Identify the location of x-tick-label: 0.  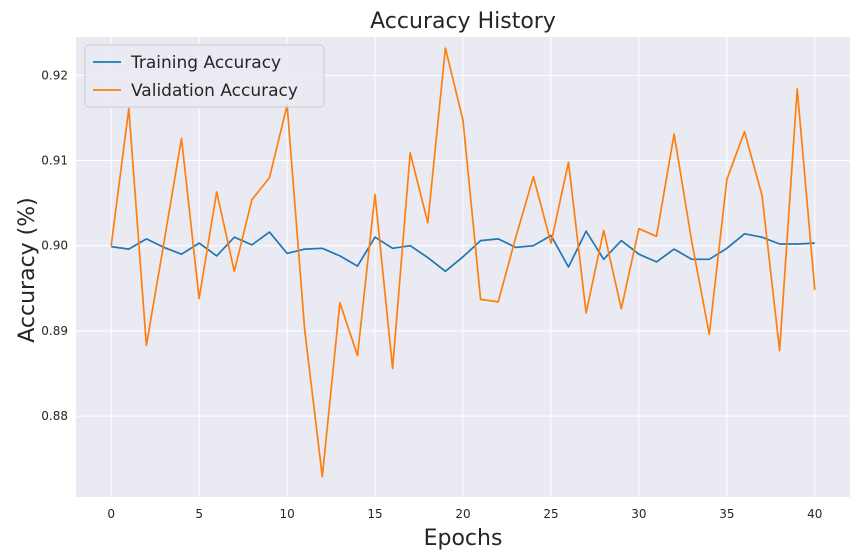
(111, 514).